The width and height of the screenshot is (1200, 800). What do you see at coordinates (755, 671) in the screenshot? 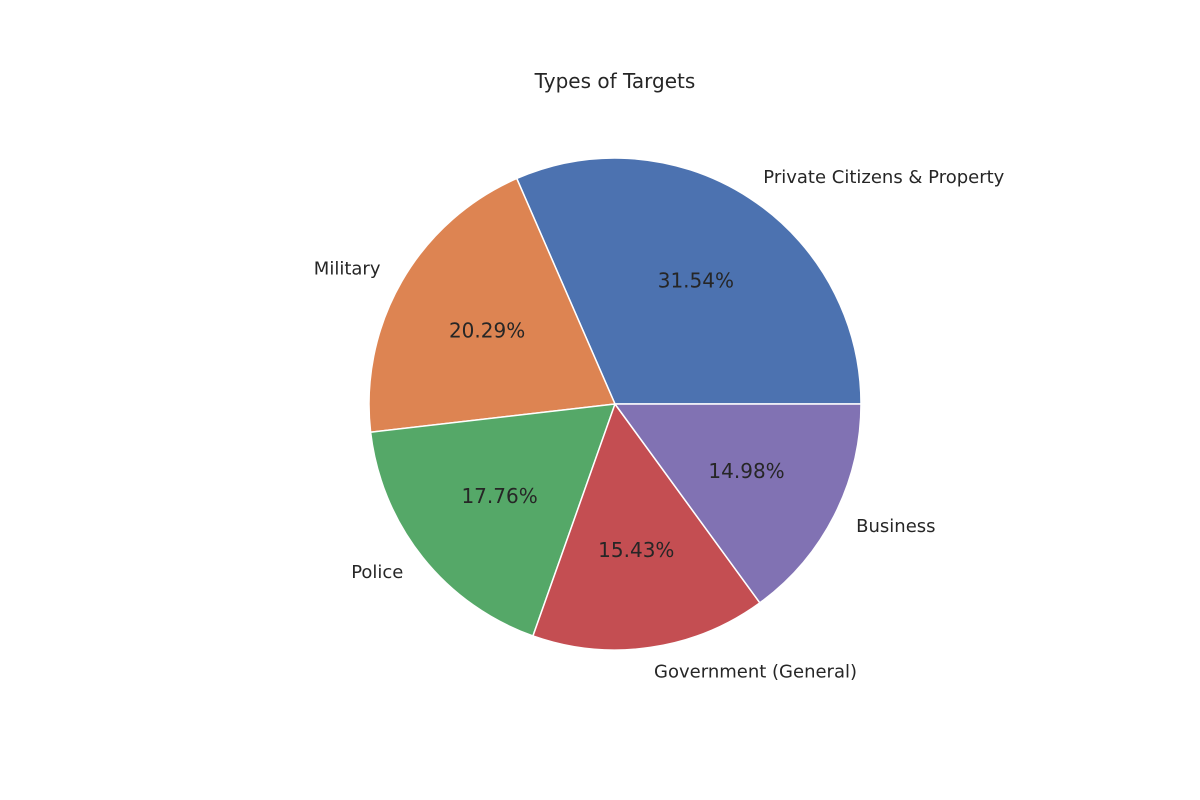
I see `slice-label-government-general: Government (General)` at bounding box center [755, 671].